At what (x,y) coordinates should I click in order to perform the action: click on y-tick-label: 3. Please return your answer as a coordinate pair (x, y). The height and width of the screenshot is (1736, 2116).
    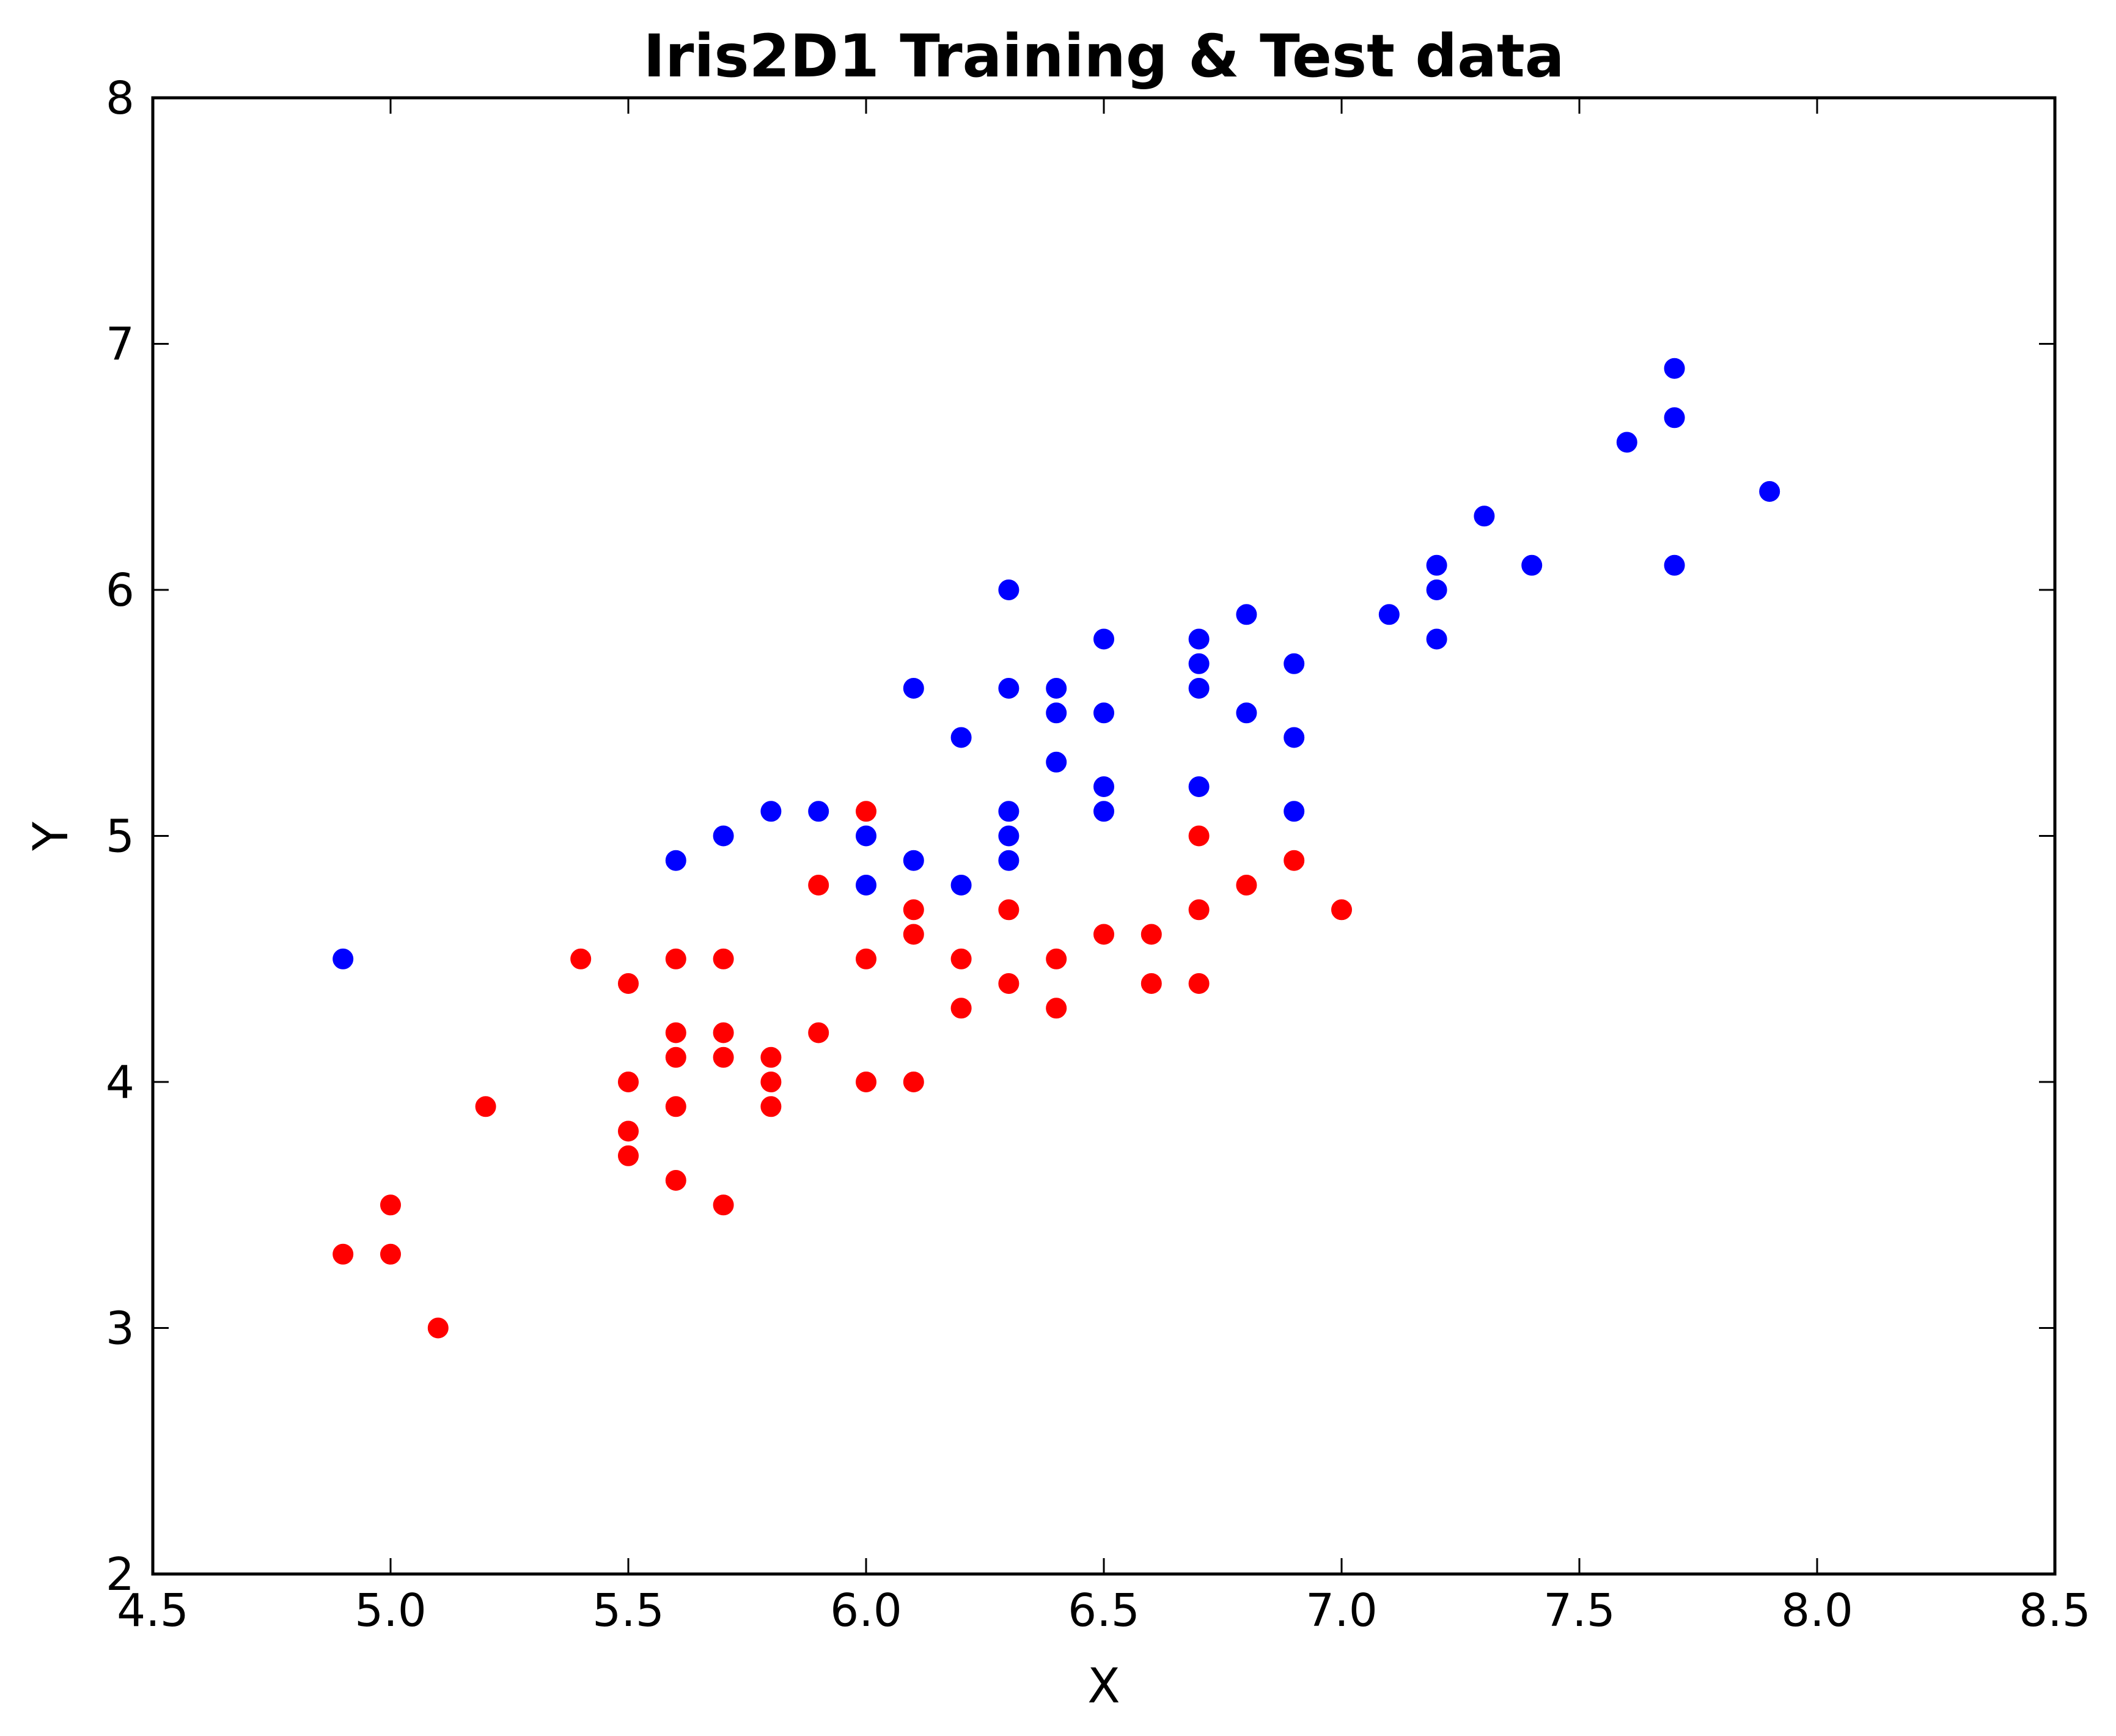
    Looking at the image, I should click on (120, 1329).